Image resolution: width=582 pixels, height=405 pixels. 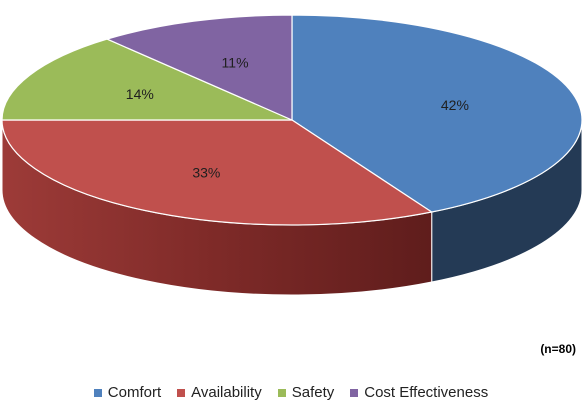 What do you see at coordinates (206, 172) in the screenshot?
I see `data-label-availability: 33%` at bounding box center [206, 172].